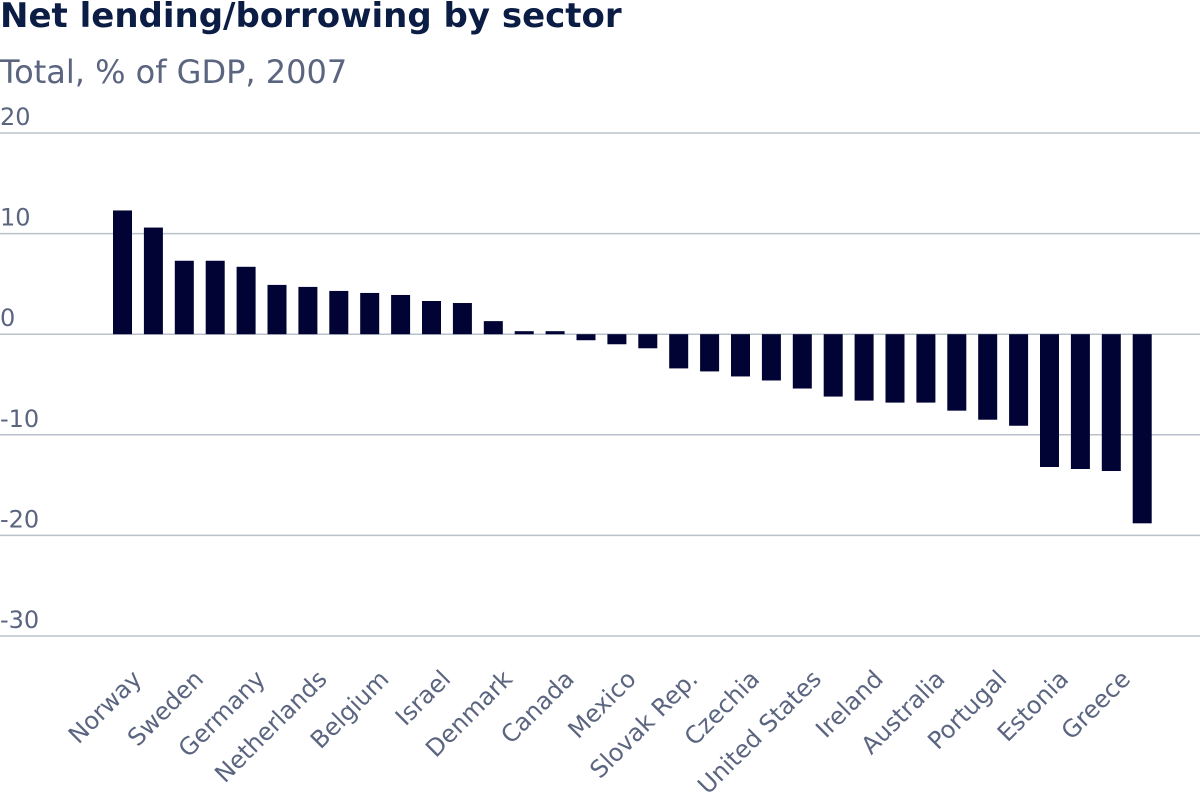 This screenshot has height=800, width=1200. I want to click on chart-subtitle: Total, % of GDP, 2007, so click(174, 72).